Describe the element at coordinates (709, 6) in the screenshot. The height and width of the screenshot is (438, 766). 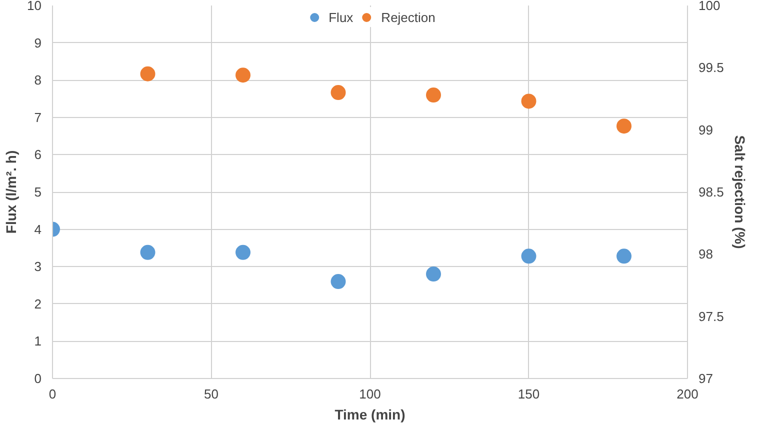
I see `y2-tick-label: 100` at that location.